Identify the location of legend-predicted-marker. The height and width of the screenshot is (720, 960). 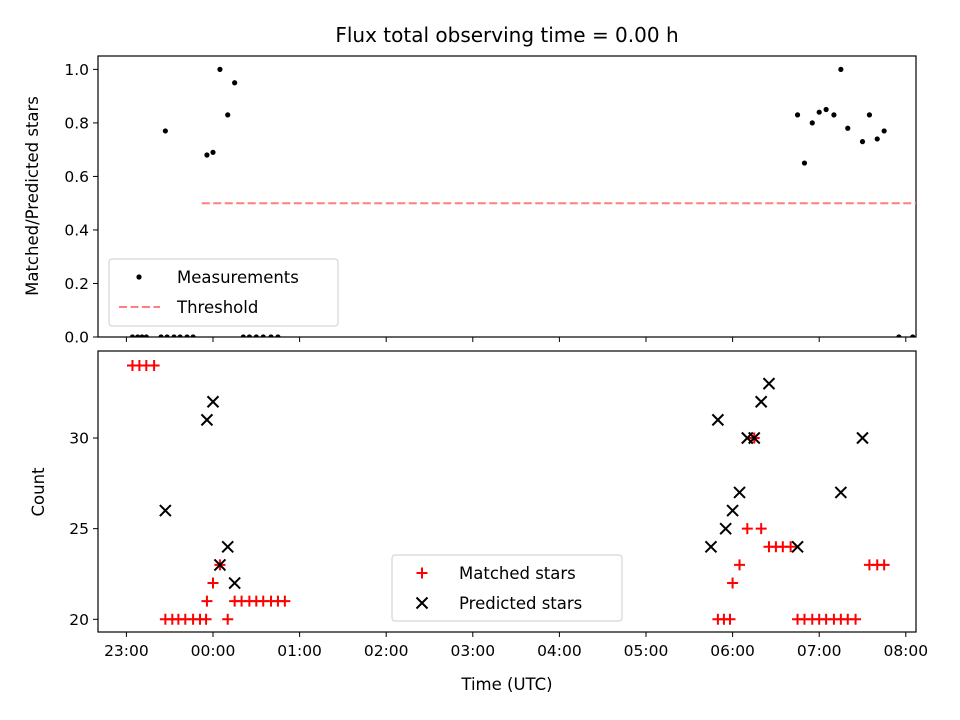
(422, 603).